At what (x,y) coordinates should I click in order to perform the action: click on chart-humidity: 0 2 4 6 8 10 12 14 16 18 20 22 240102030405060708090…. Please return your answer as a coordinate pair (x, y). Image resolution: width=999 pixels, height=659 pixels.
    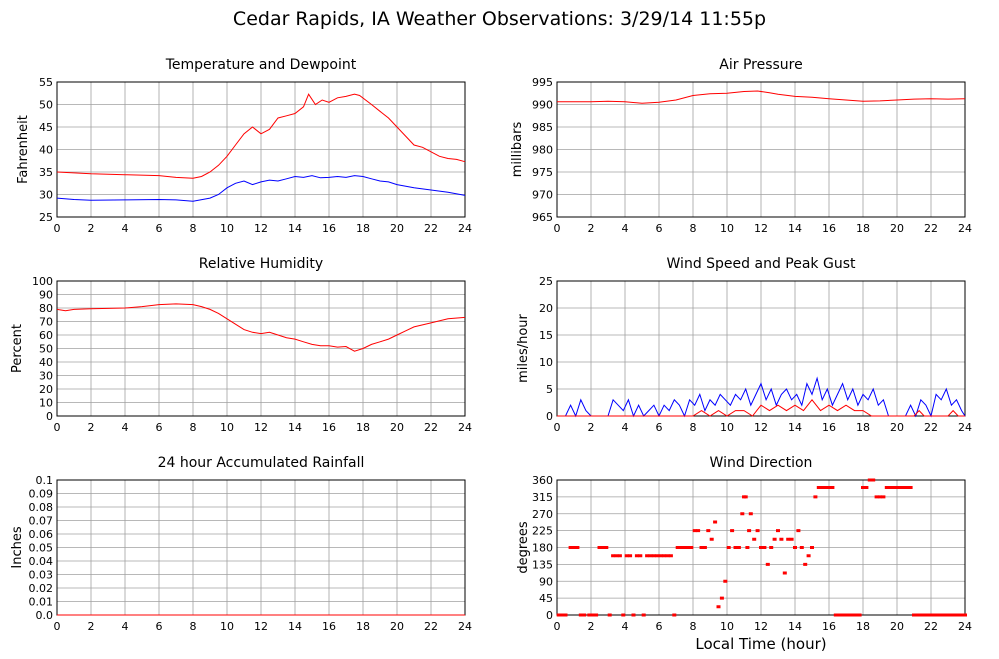
    Looking at the image, I should click on (241, 345).